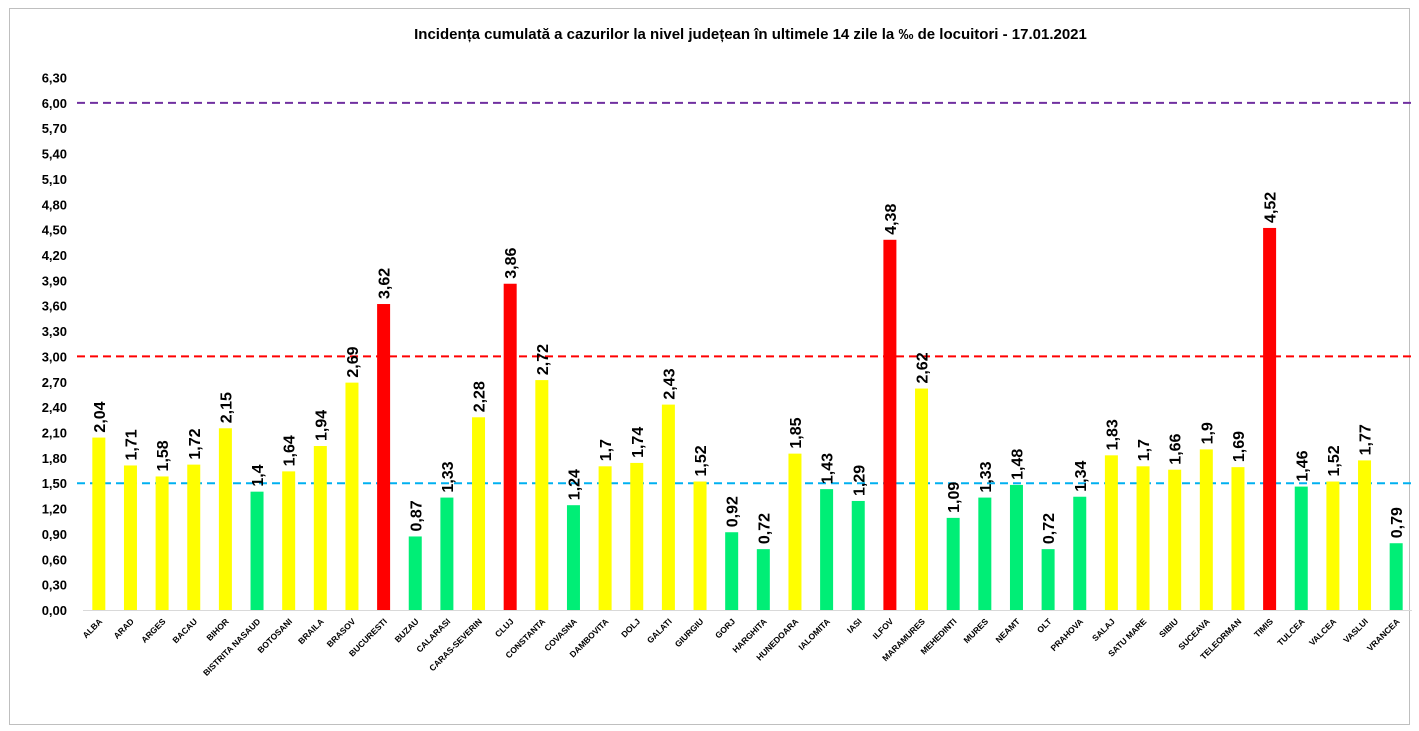 Image resolution: width=1419 pixels, height=731 pixels. Describe the element at coordinates (1017, 464) in the screenshot. I see `data-label: 1,48` at that location.